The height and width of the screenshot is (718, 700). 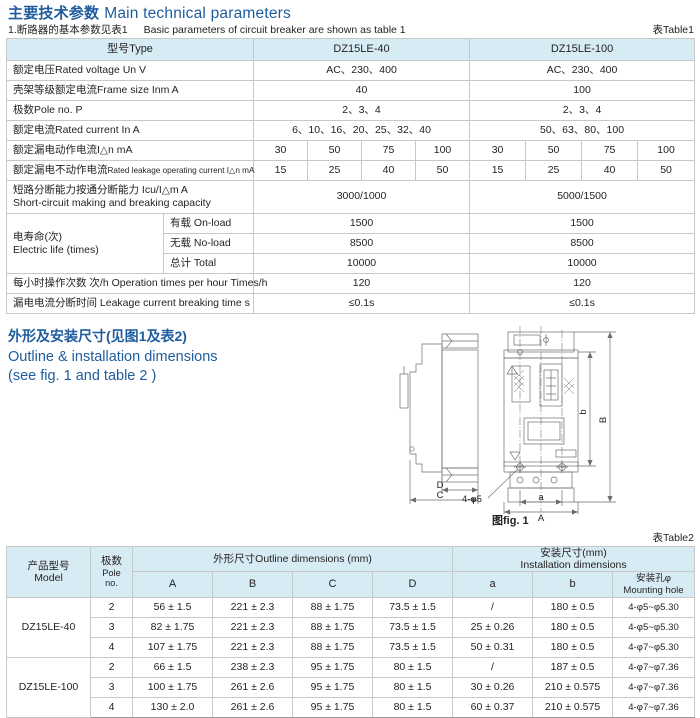 What do you see at coordinates (97, 336) in the screenshot?
I see `outline-title-cn: 外形及安装尺寸(见图1及表2)` at bounding box center [97, 336].